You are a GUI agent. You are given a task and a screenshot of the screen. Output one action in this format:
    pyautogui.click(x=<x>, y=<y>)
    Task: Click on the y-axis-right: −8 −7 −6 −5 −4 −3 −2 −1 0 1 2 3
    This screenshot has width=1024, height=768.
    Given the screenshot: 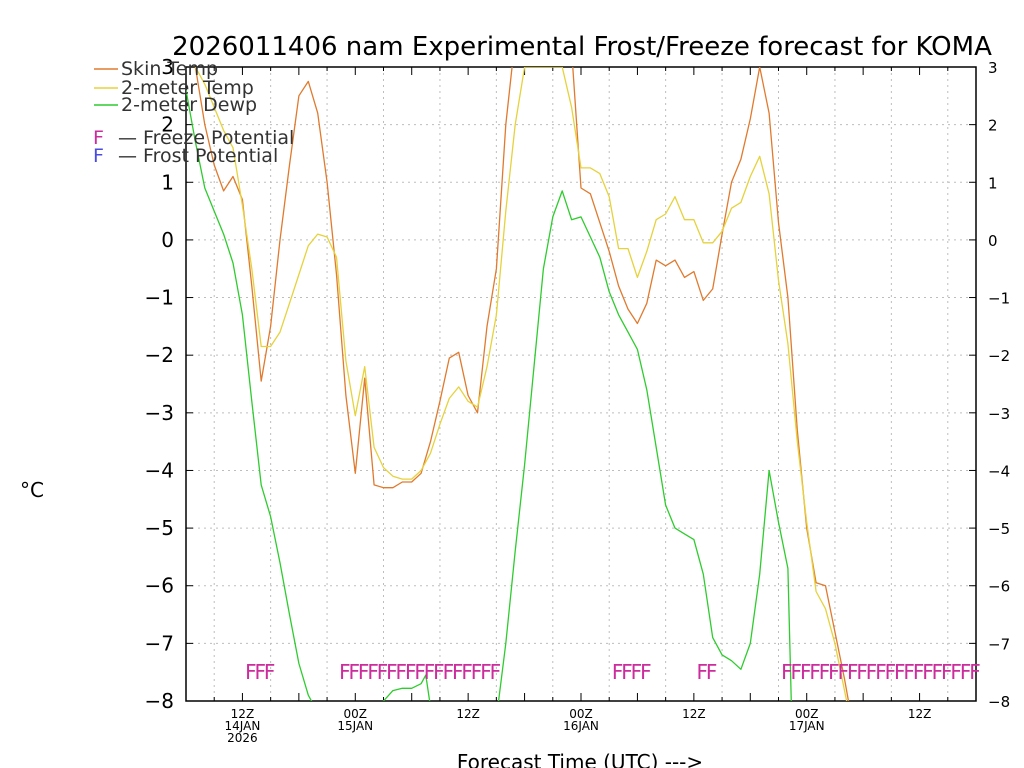 What is the action you would take?
    pyautogui.click(x=989, y=385)
    